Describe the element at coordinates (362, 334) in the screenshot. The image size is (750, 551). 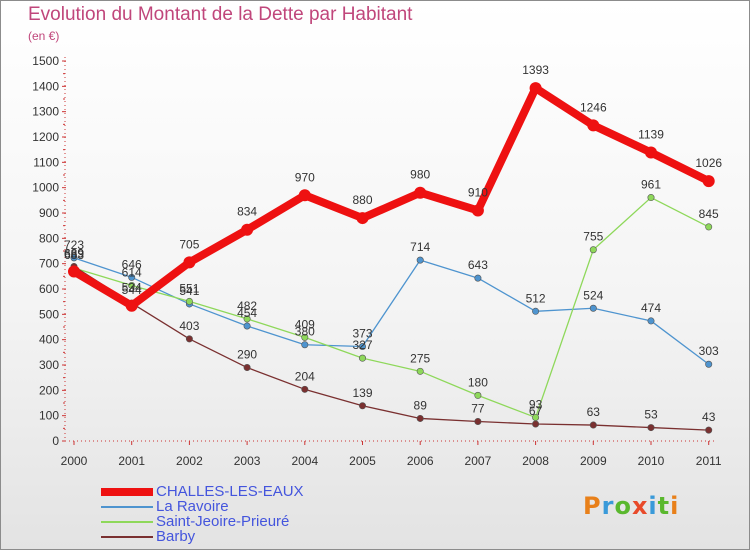
I see `data-label: 373` at that location.